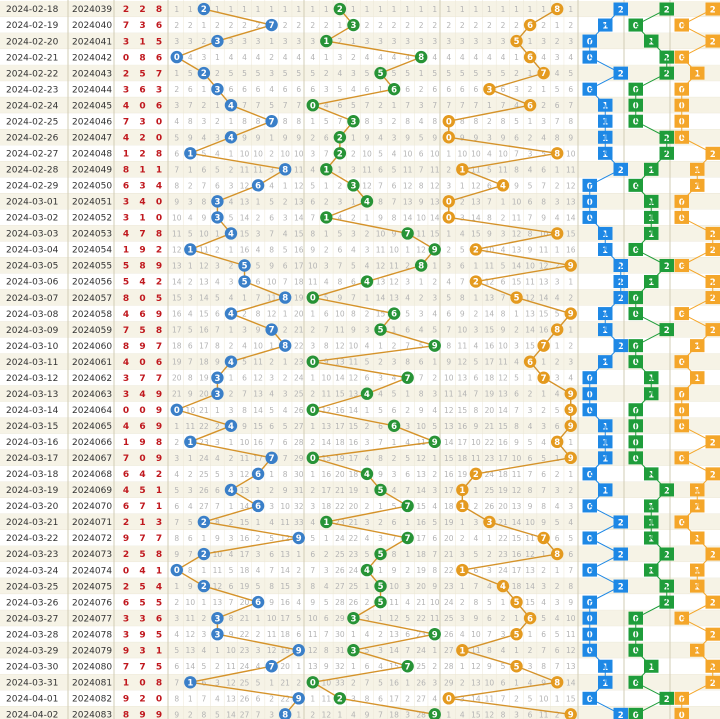 This screenshot has width=720, height=719. What do you see at coordinates (142, 443) in the screenshot?
I see `draw-digit: 9` at bounding box center [142, 443].